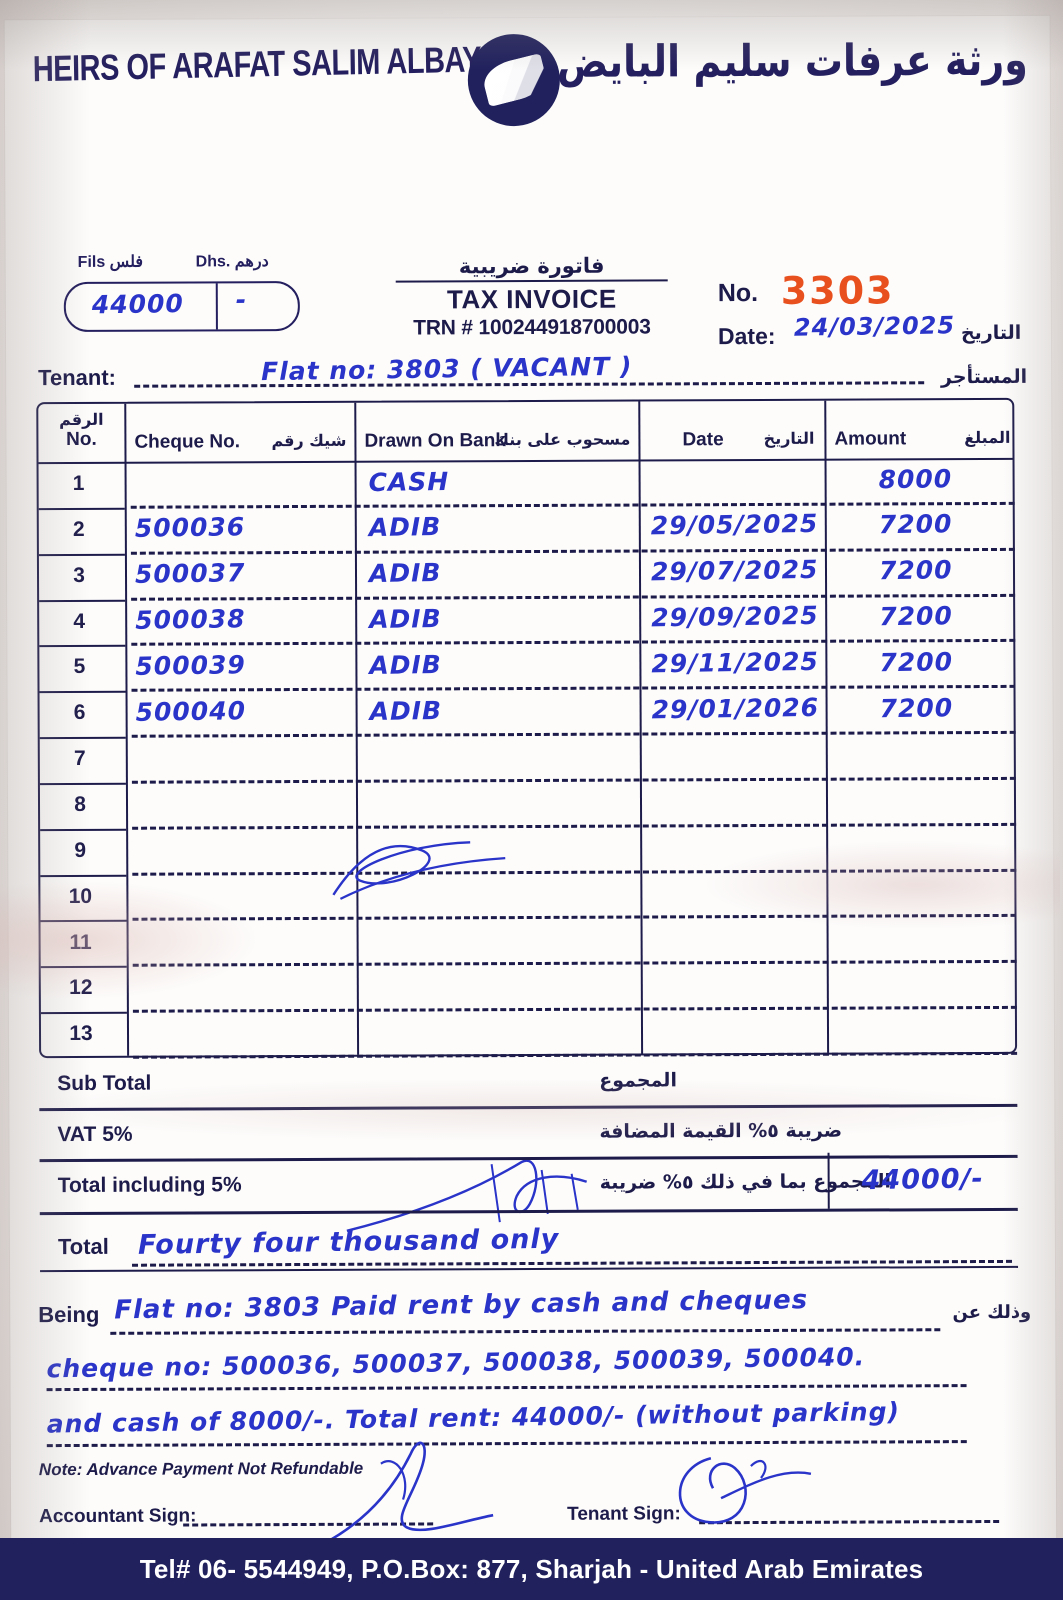 The image size is (1063, 1600). What do you see at coordinates (80, 896) in the screenshot?
I see `row-number-10: 10` at bounding box center [80, 896].